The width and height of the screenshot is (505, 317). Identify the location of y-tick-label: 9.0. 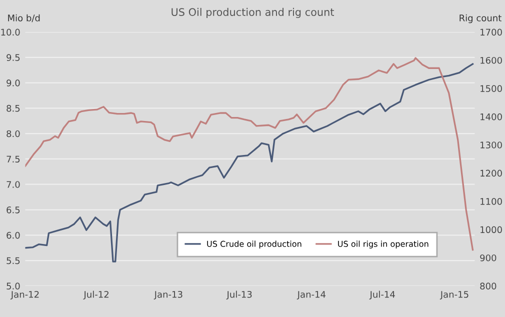
(13, 83).